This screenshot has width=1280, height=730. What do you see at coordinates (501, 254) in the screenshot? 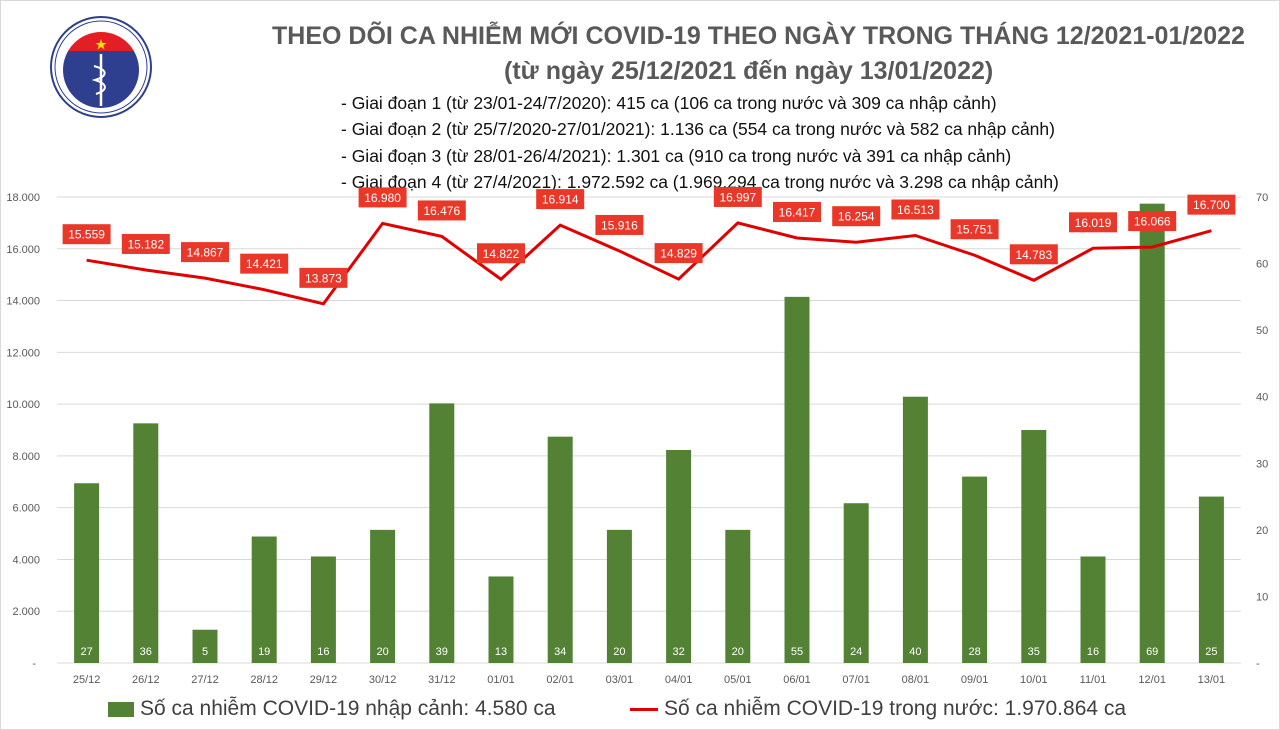
I see `line-value-label: 14.822` at bounding box center [501, 254].